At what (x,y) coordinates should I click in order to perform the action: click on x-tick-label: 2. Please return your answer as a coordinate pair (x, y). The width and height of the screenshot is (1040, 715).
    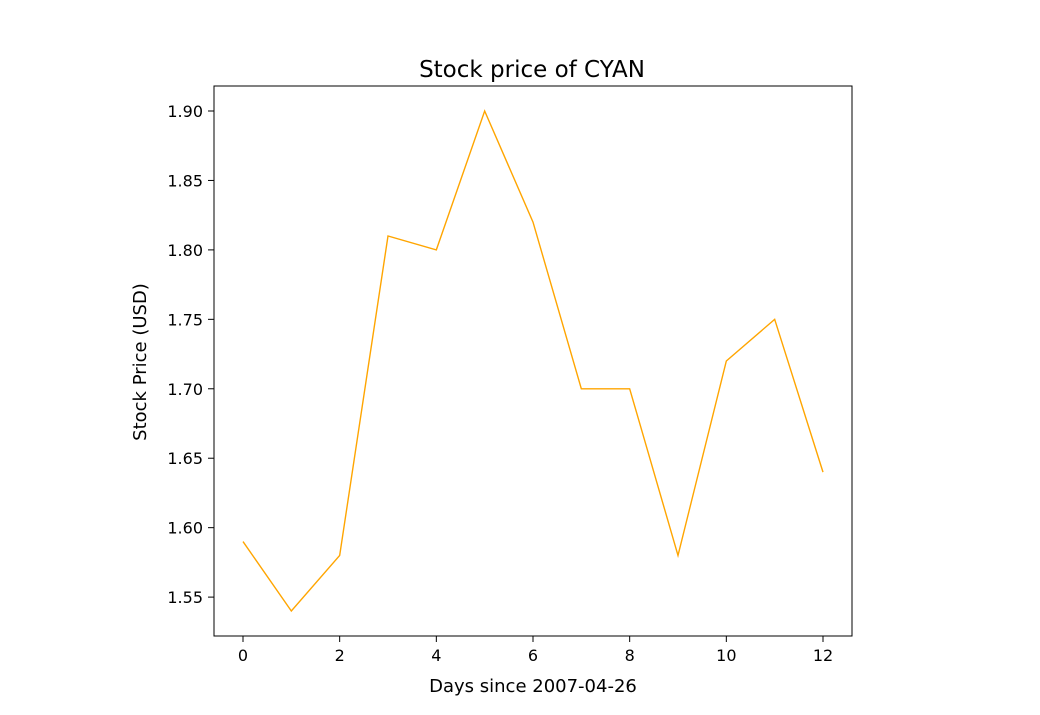
    Looking at the image, I should click on (340, 655).